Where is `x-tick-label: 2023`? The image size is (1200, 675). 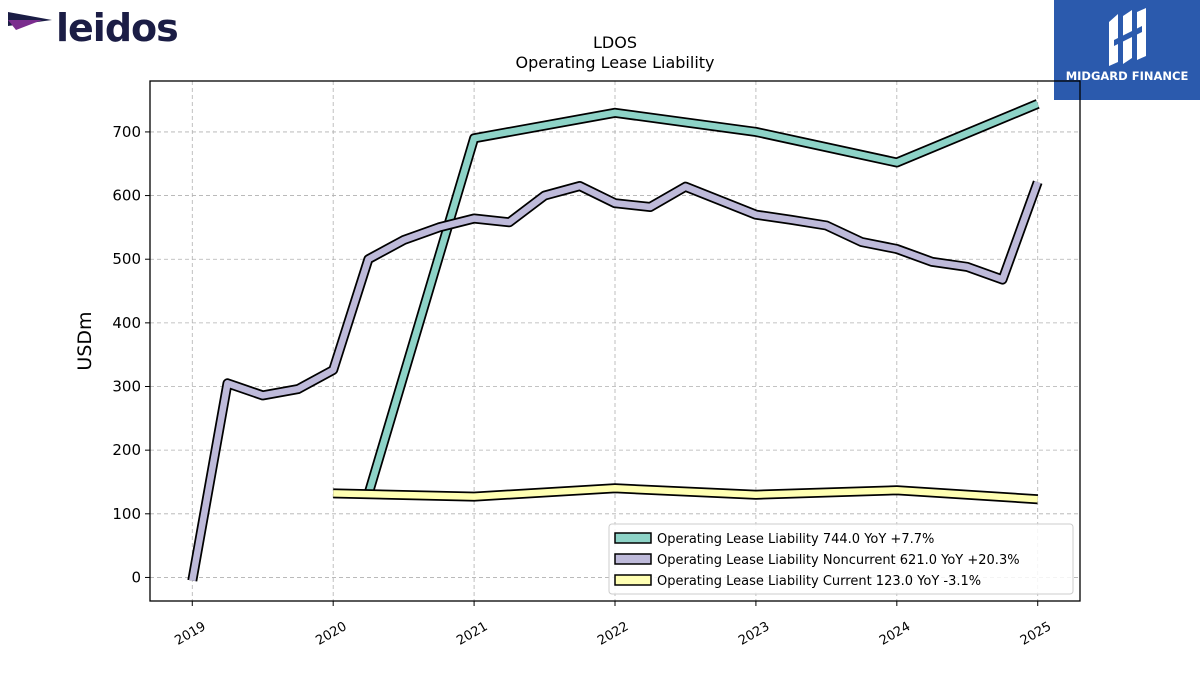 x-tick-label: 2023 is located at coordinates (754, 634).